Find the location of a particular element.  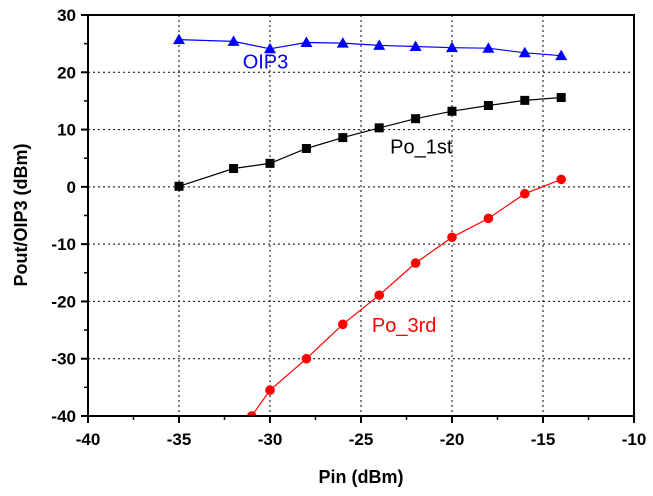

y-tick-label: -30 is located at coordinates (63, 359).